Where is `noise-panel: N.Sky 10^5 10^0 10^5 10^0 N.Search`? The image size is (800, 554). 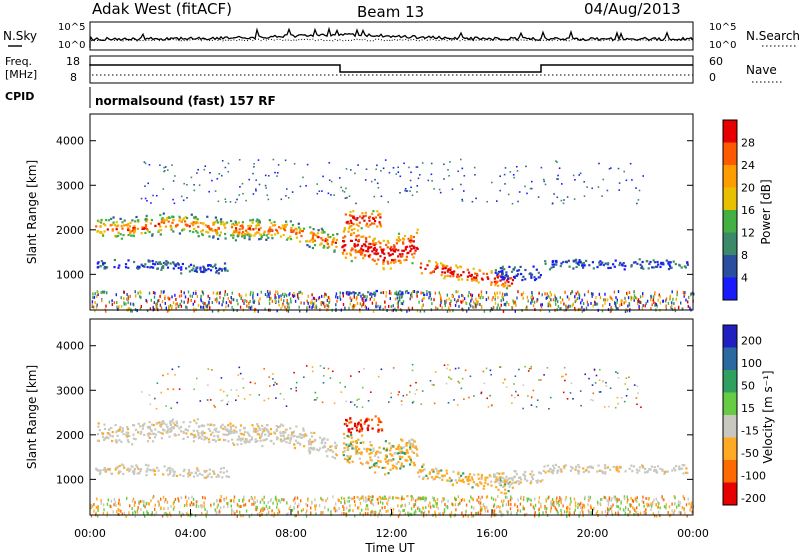
noise-panel: N.Sky 10^5 10^0 10^5 10^0 N.Search is located at coordinates (401, 36).